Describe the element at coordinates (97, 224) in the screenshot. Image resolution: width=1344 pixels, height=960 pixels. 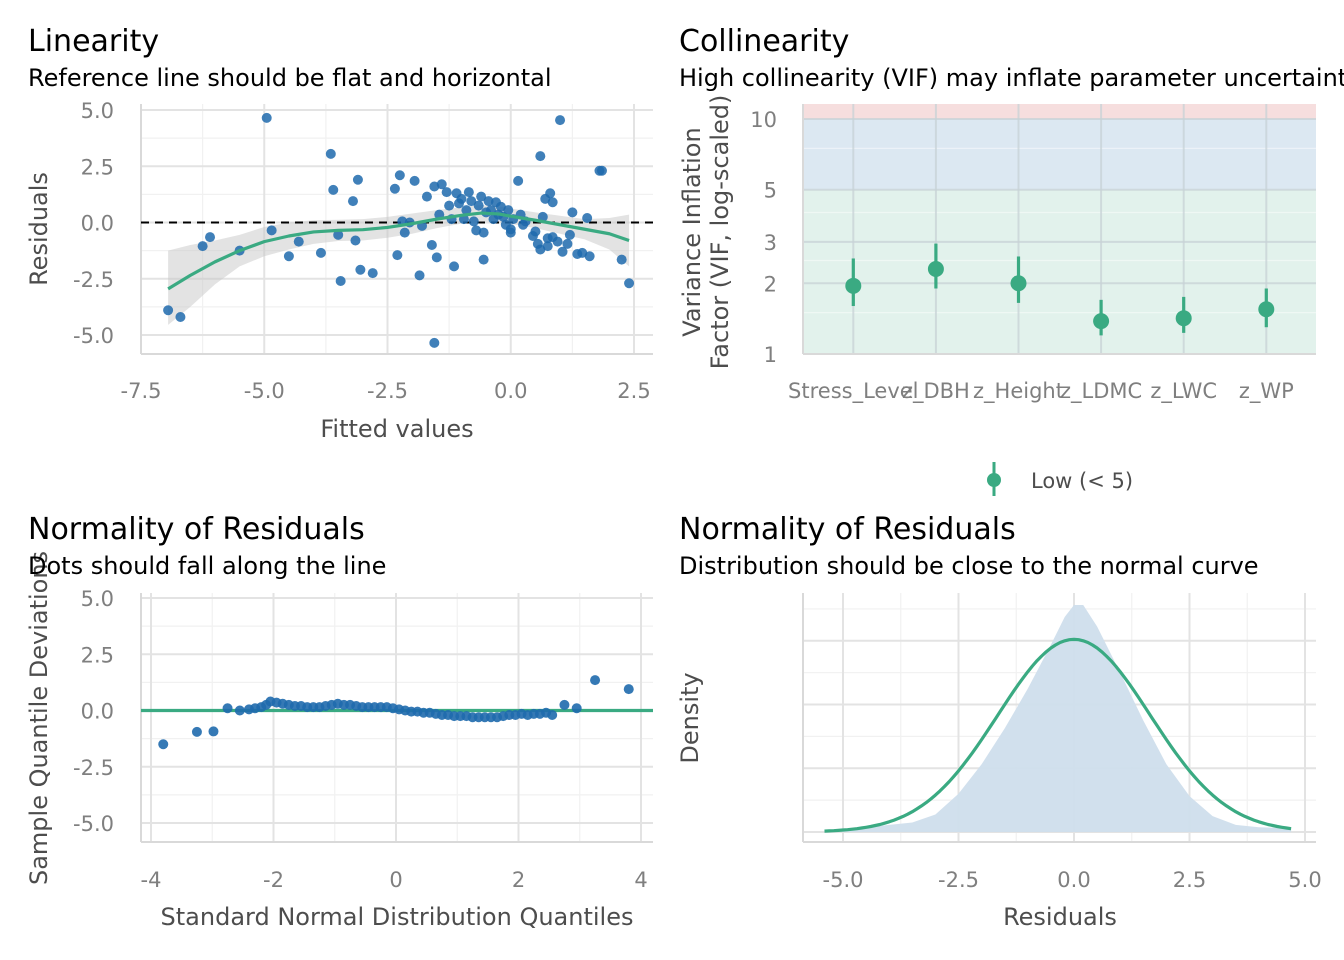
I see `linearity-y-tick-label: 0.0` at that location.